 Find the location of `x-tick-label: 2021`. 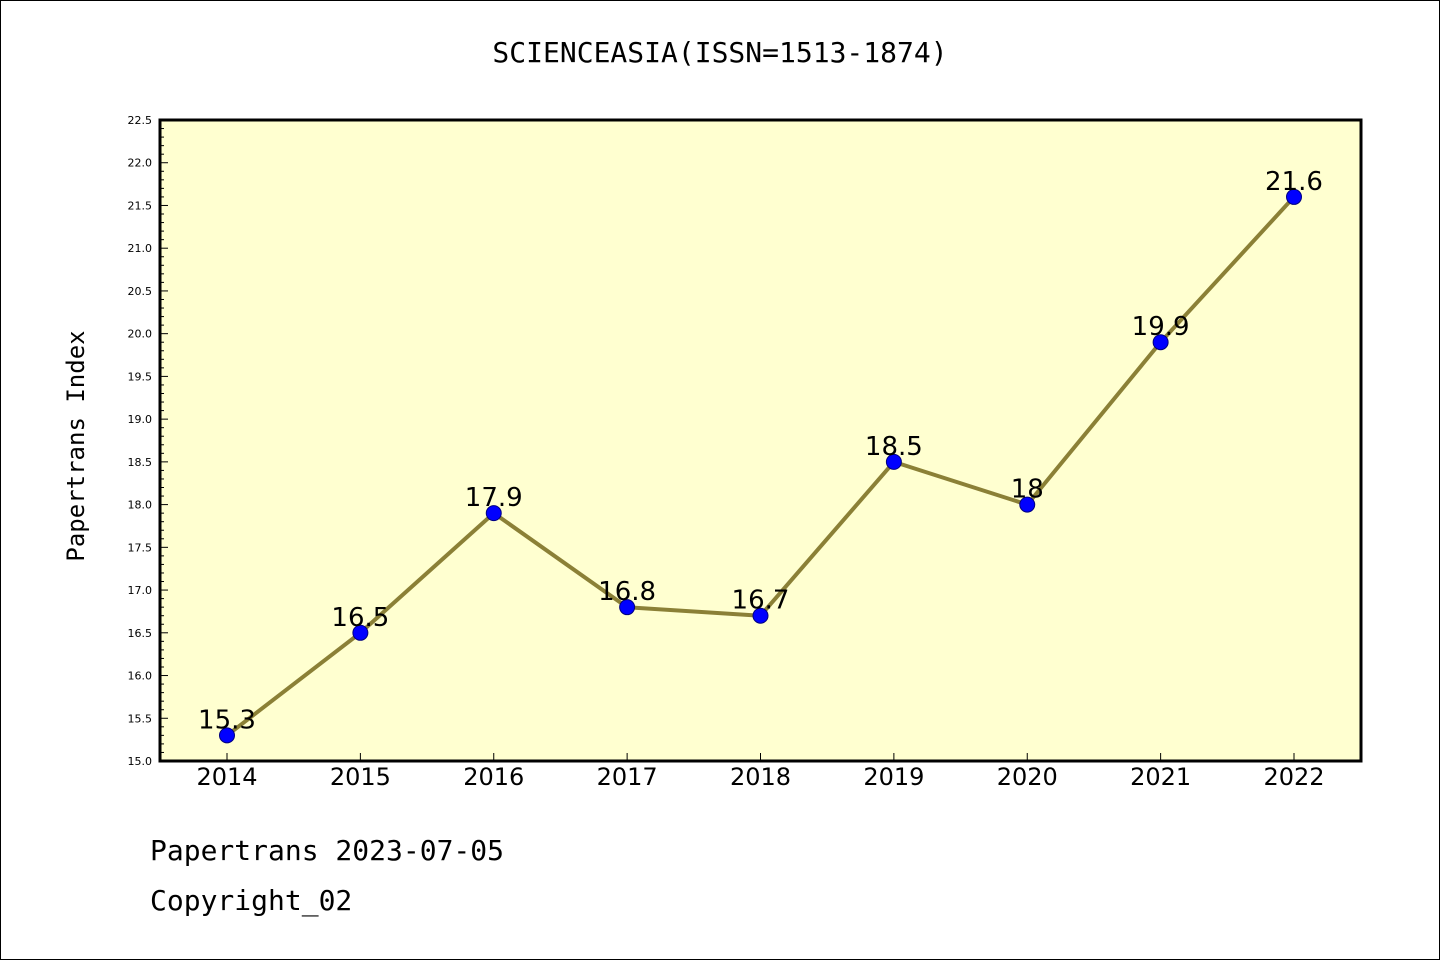

x-tick-label: 2021 is located at coordinates (1160, 777).